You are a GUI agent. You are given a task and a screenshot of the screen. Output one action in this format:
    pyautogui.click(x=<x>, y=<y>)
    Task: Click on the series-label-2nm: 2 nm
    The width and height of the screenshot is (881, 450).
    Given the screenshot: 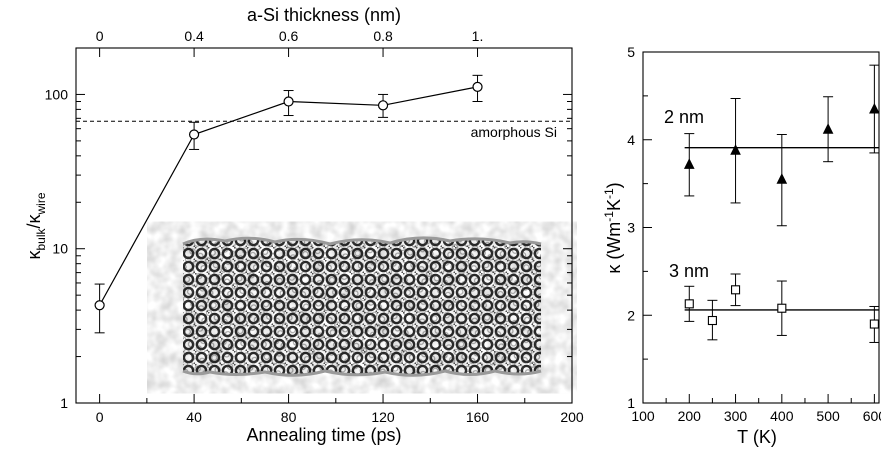 What is the action you would take?
    pyautogui.click(x=684, y=117)
    